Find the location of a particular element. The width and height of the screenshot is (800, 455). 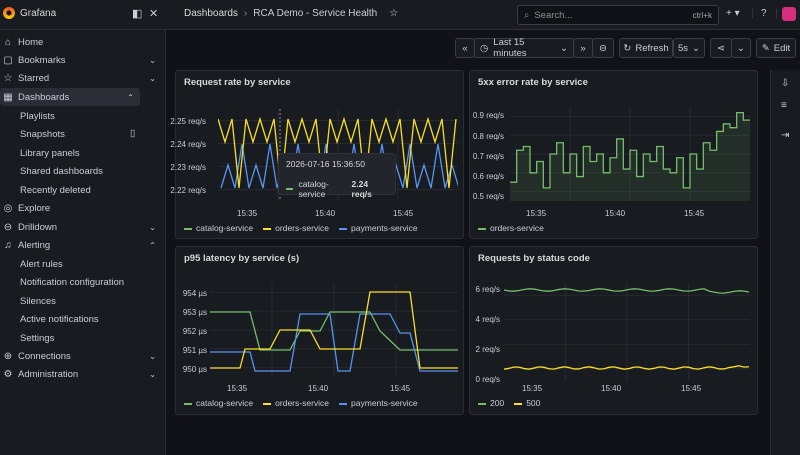

brand: Grafana is located at coordinates (29, 13).